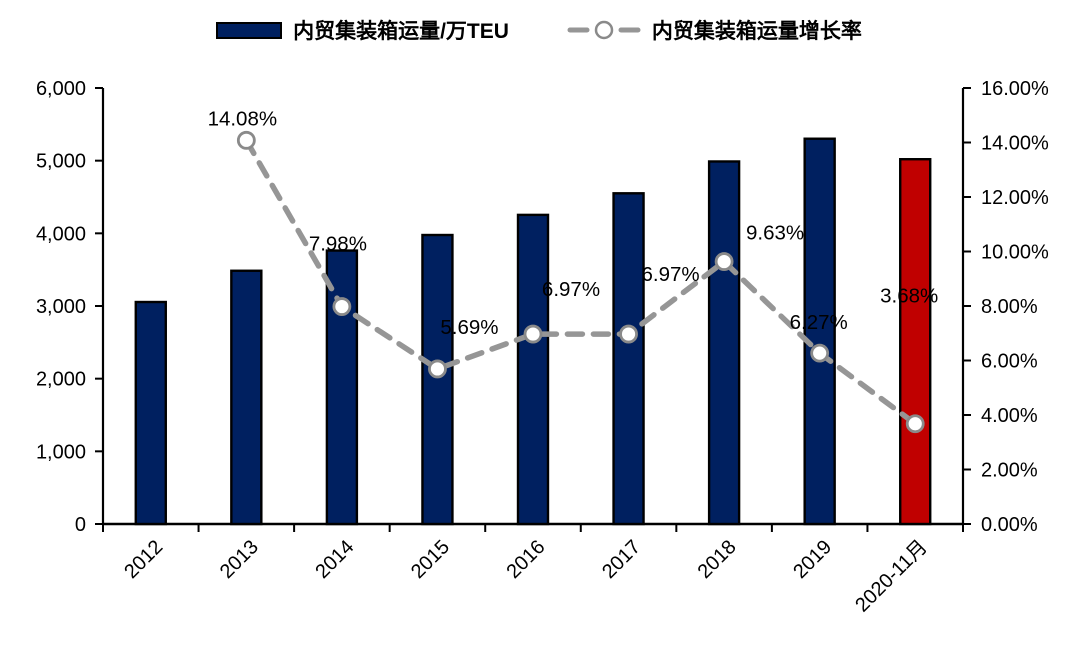  I want to click on x-axis-label-2019: 2019, so click(812, 559).